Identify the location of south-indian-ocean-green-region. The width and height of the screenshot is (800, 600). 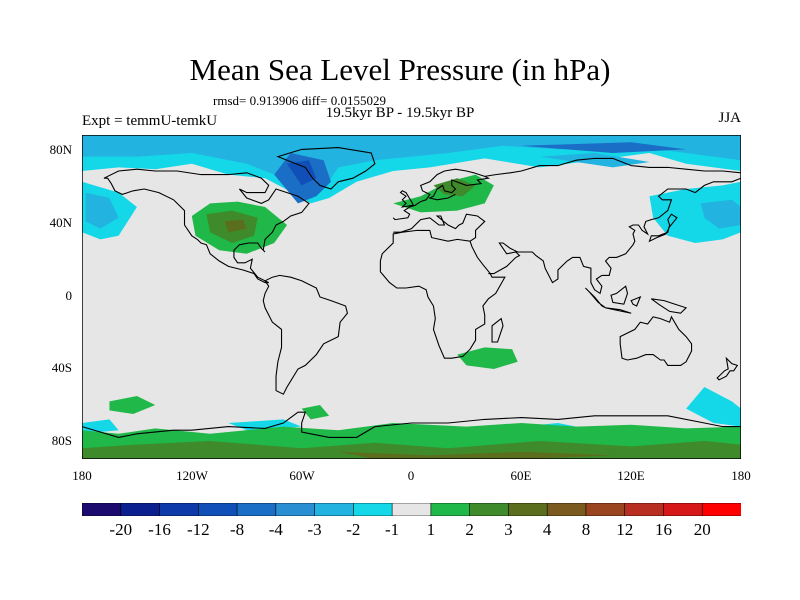
(487, 358).